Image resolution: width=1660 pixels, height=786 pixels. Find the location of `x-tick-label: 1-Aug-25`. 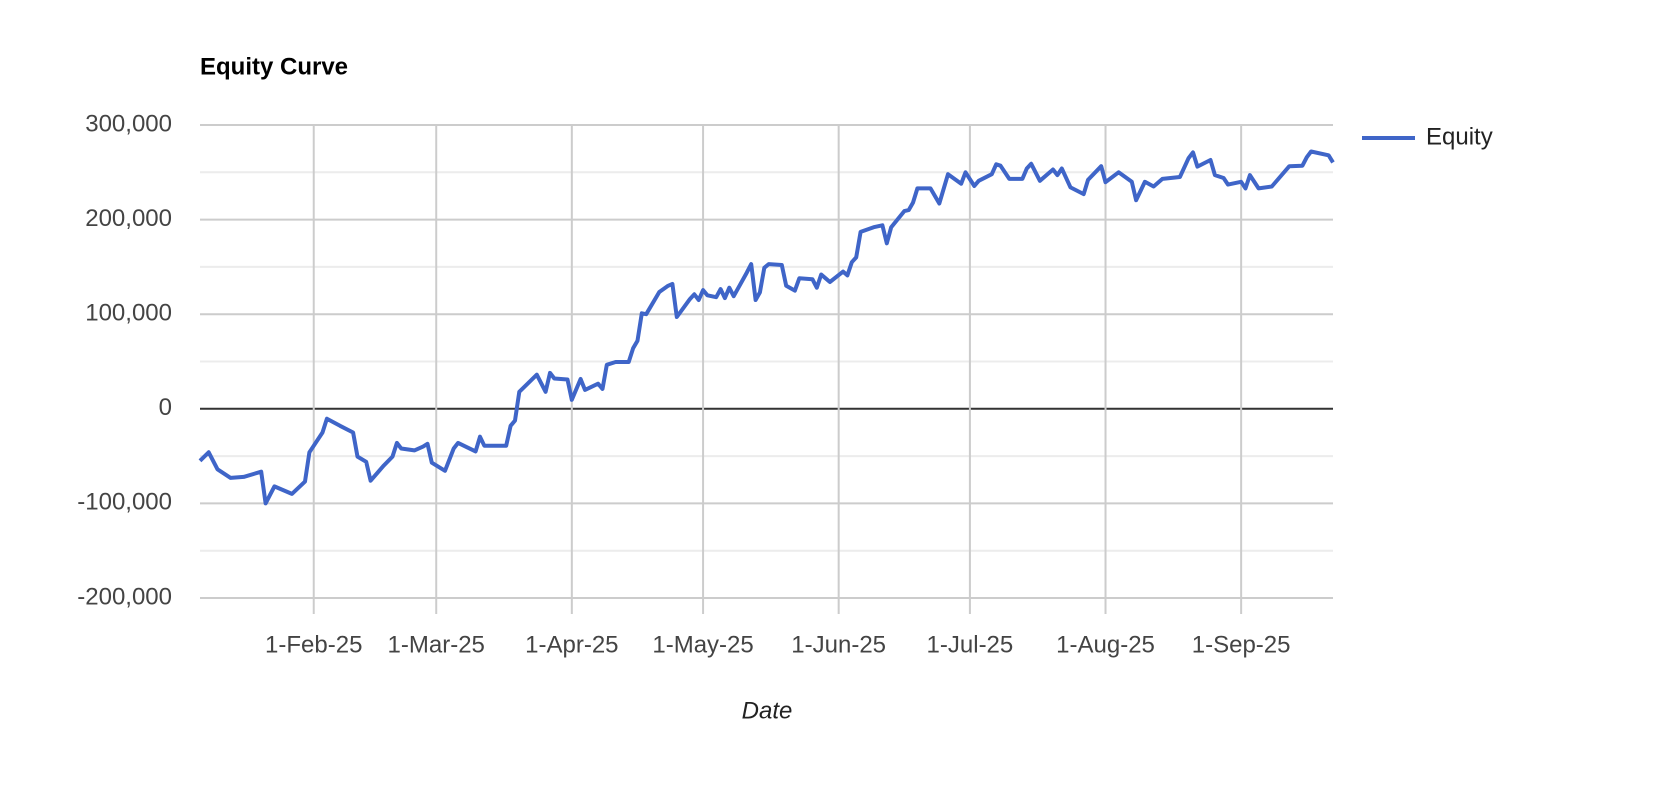

x-tick-label: 1-Aug-25 is located at coordinates (1105, 644).